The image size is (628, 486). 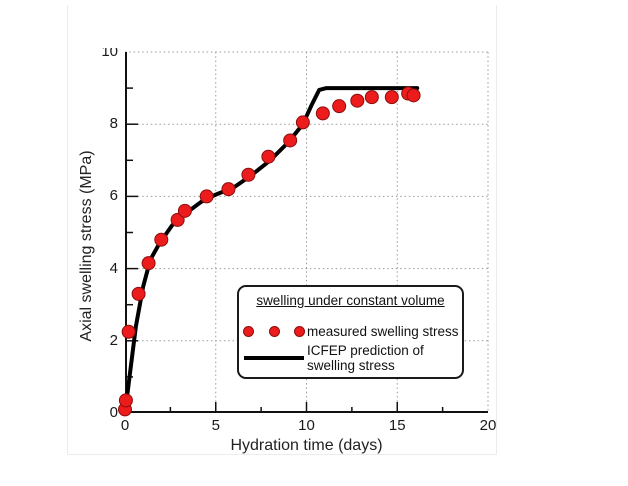 What do you see at coordinates (125, 425) in the screenshot?
I see `x-tick-label: 0` at bounding box center [125, 425].